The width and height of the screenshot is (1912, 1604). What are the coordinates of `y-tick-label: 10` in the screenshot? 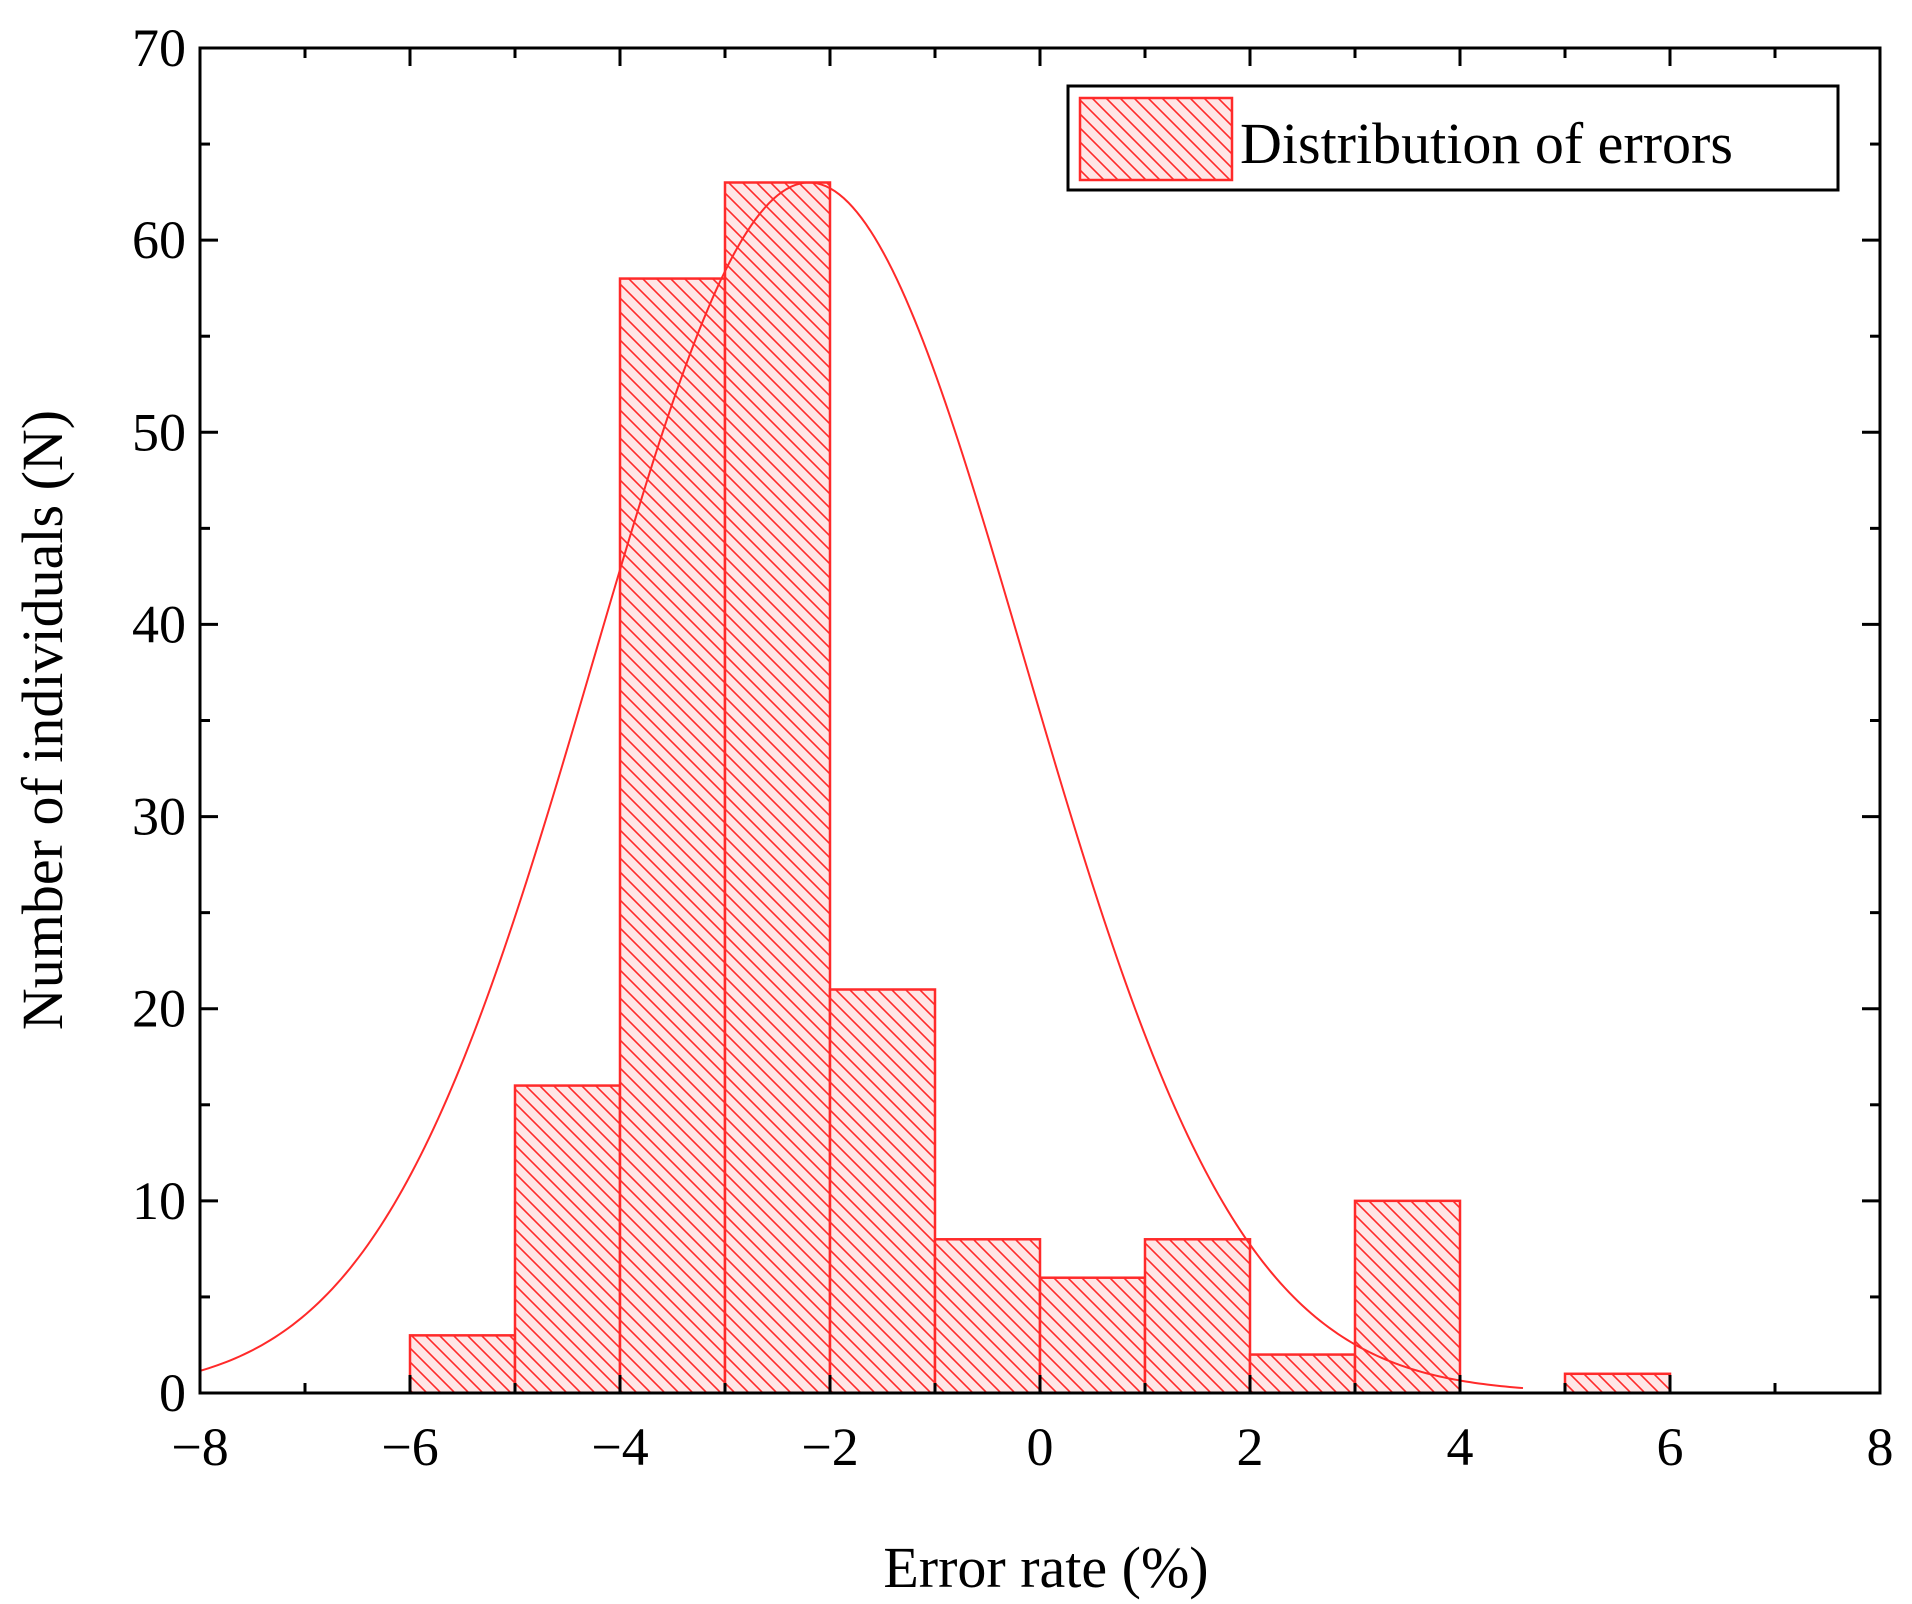 It's located at (159, 1201).